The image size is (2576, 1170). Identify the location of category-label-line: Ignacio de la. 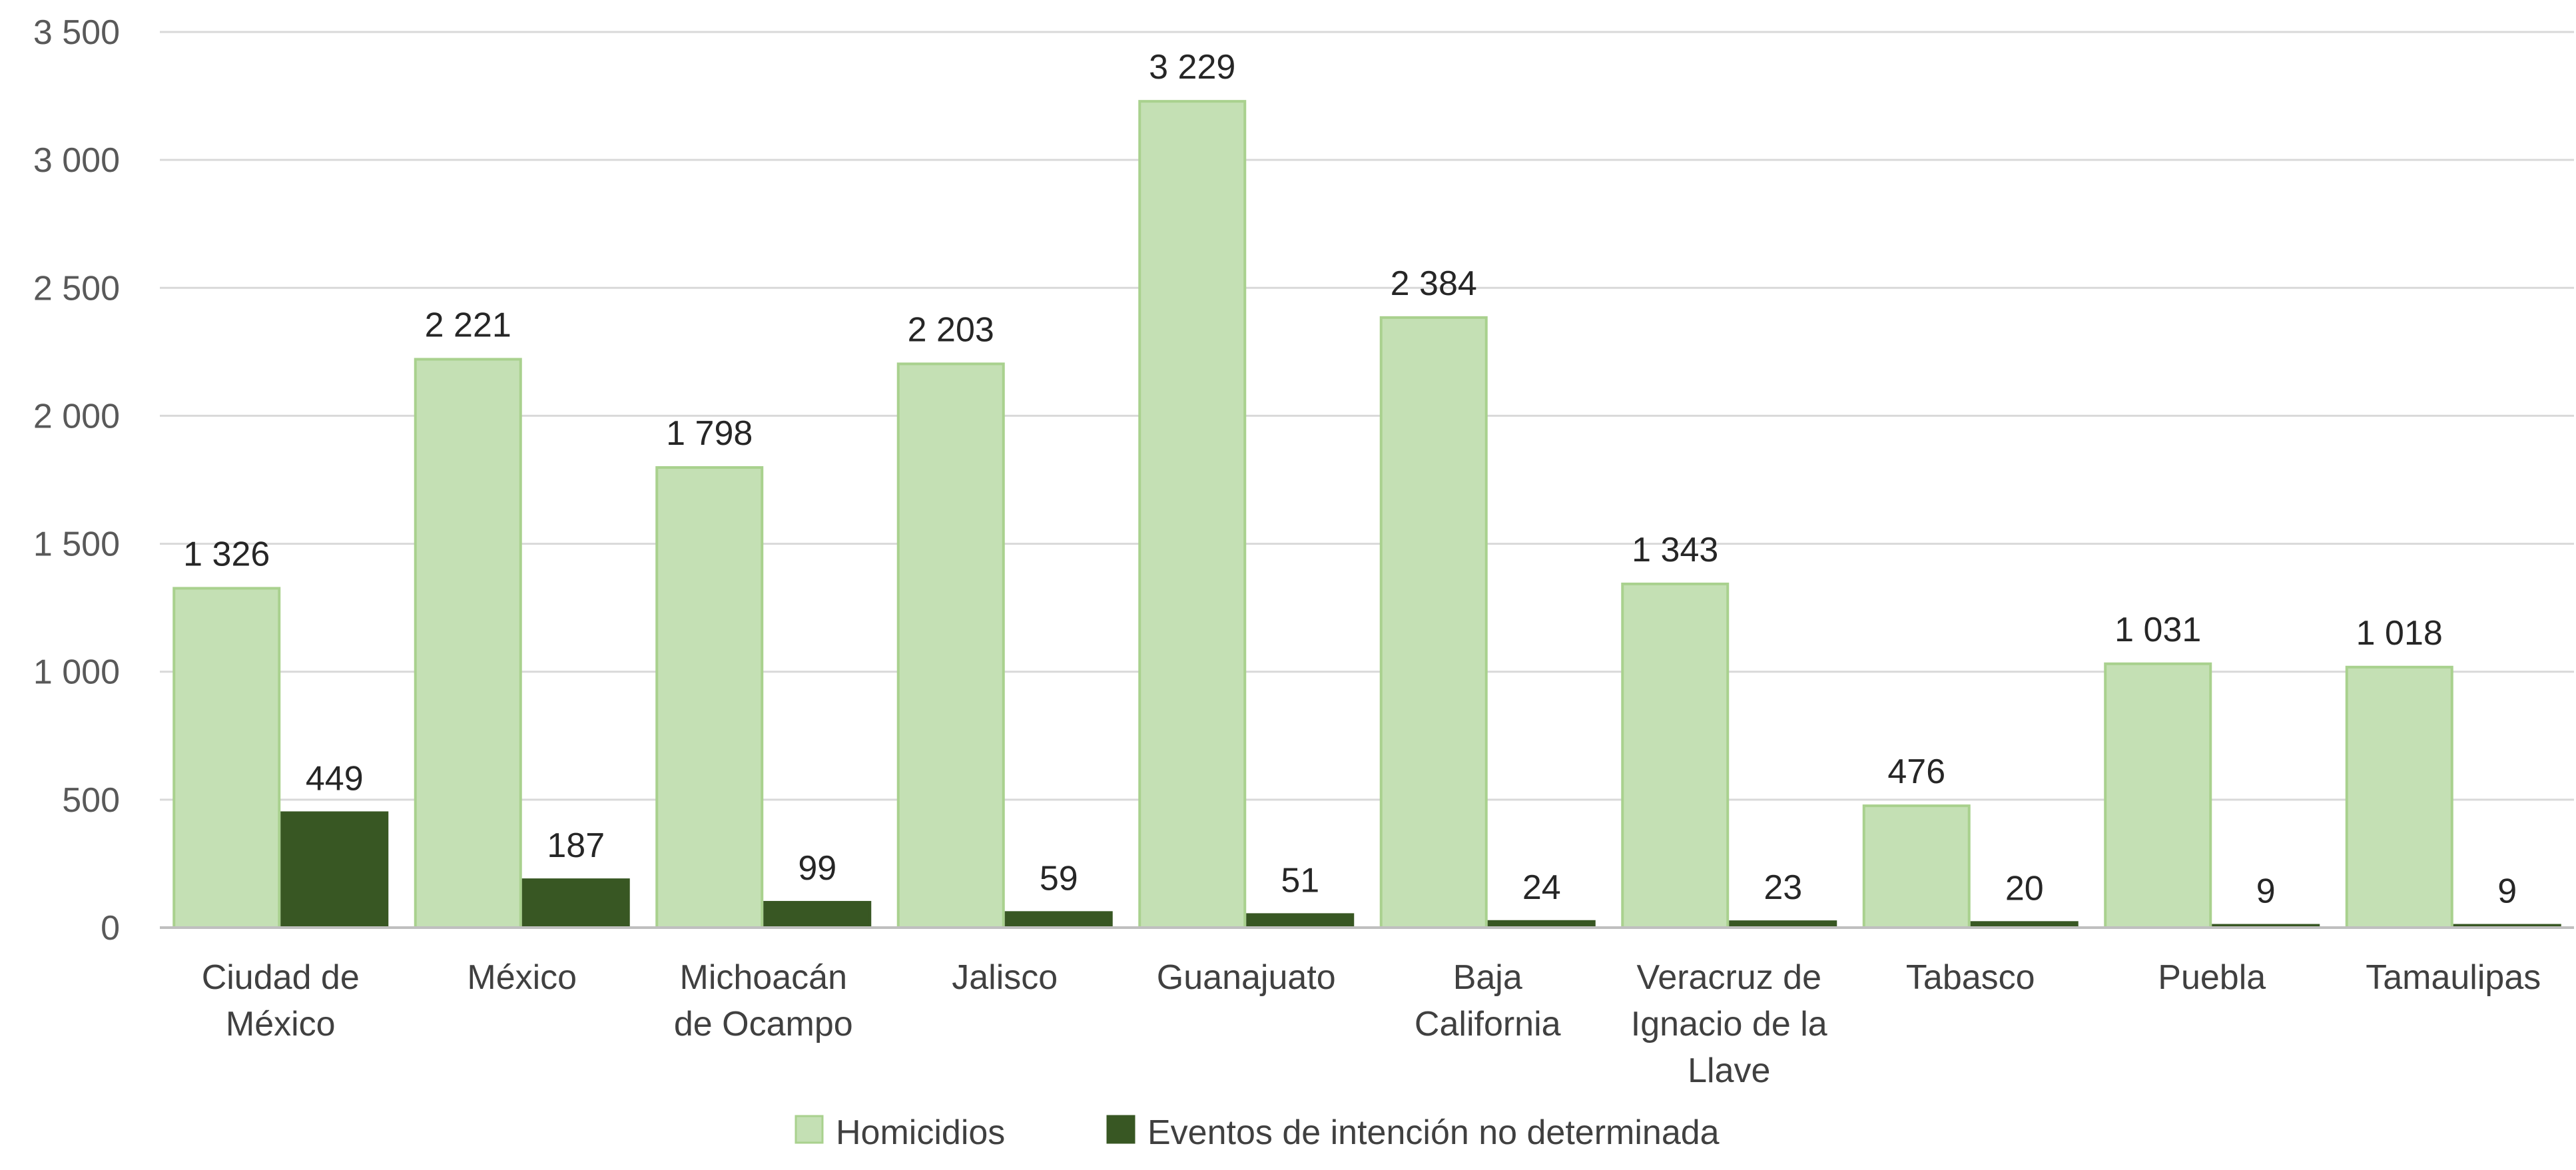
(1729, 1024).